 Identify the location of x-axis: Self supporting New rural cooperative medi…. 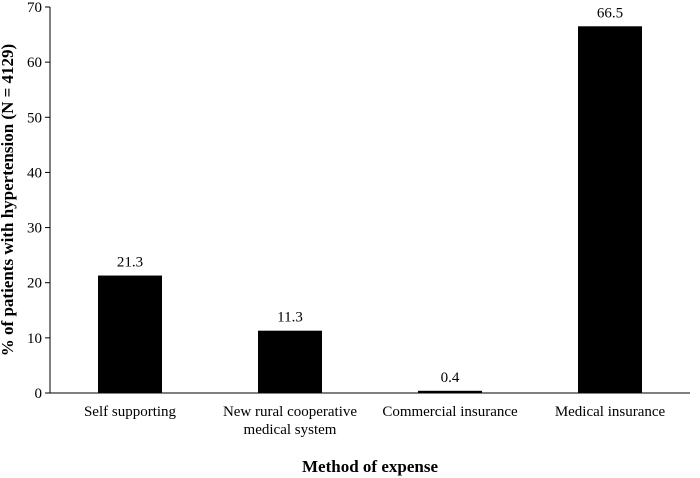
(370, 415).